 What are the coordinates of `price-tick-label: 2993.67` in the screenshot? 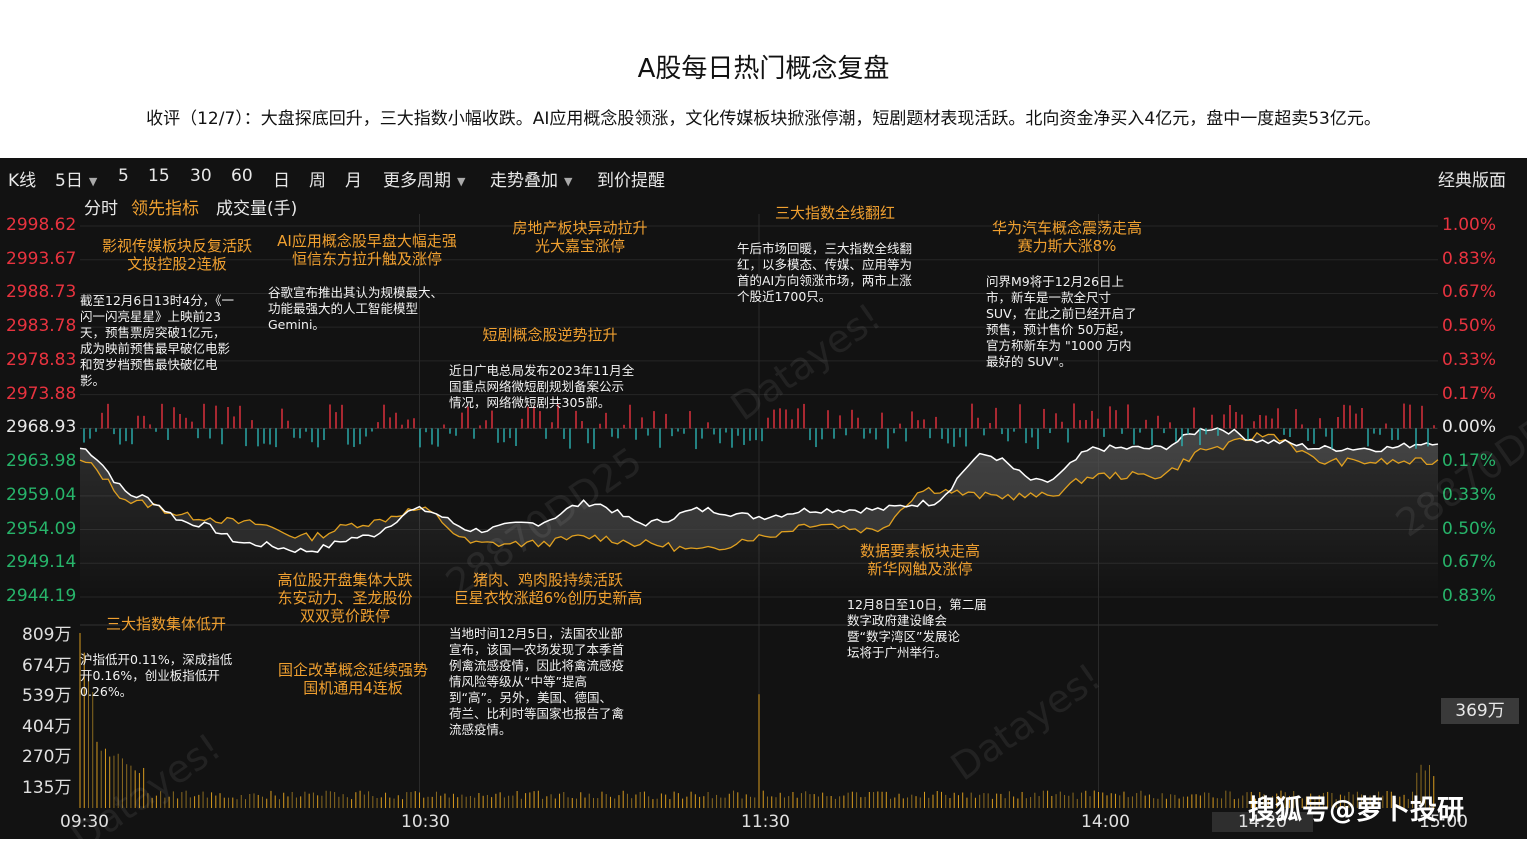 It's located at (41, 258).